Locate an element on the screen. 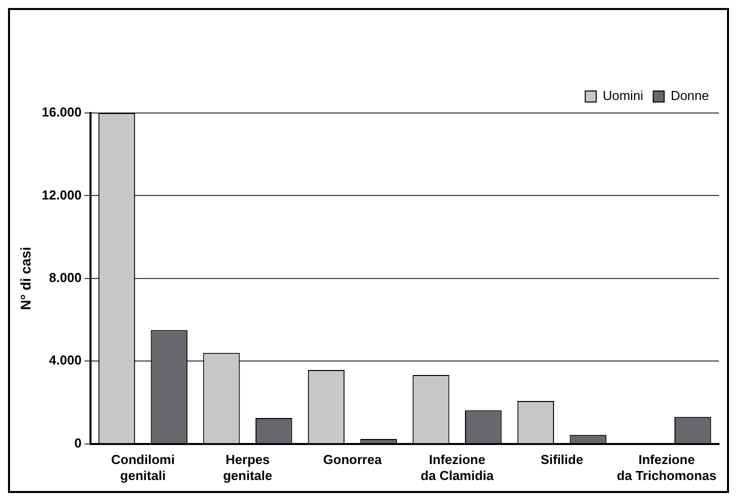  y-tick-label: 16.000 is located at coordinates (62, 112).